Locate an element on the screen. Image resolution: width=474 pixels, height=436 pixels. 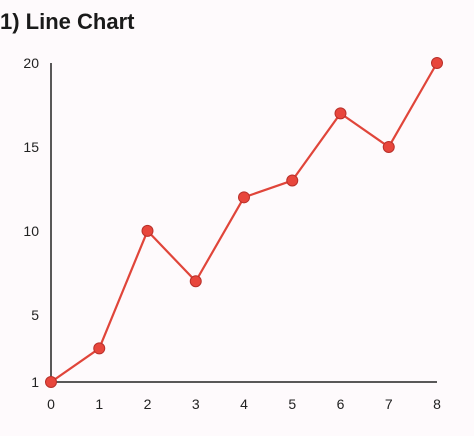
y-tick-label: 1 is located at coordinates (35, 382).